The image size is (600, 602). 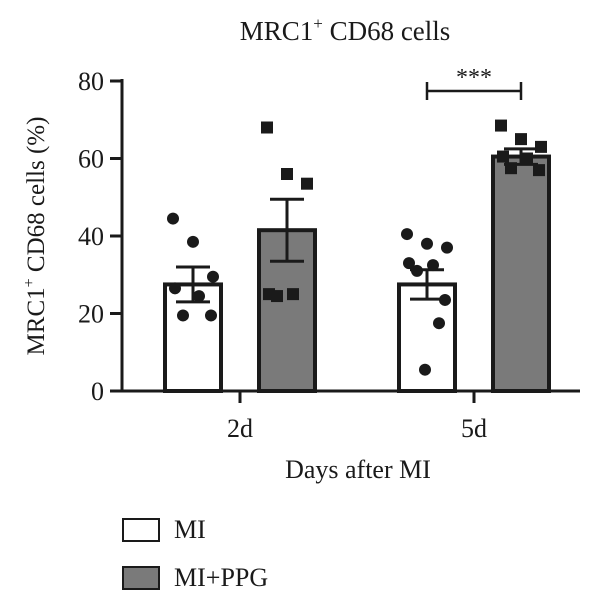 What do you see at coordinates (272, 534) in the screenshot?
I see `legend-item-mi: MI` at bounding box center [272, 534].